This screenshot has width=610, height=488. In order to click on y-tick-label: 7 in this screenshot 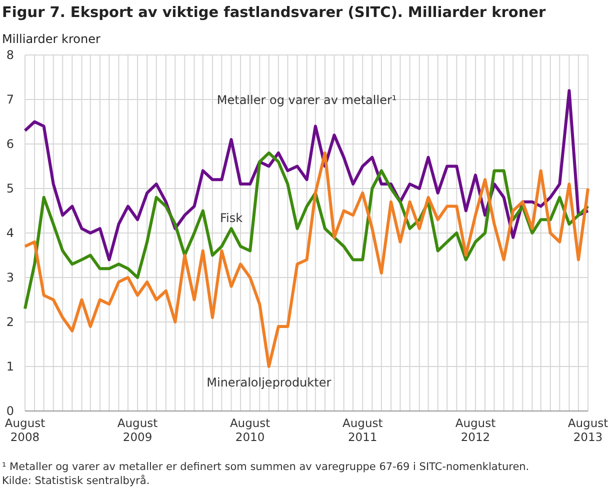, I will do `click(10, 99)`.